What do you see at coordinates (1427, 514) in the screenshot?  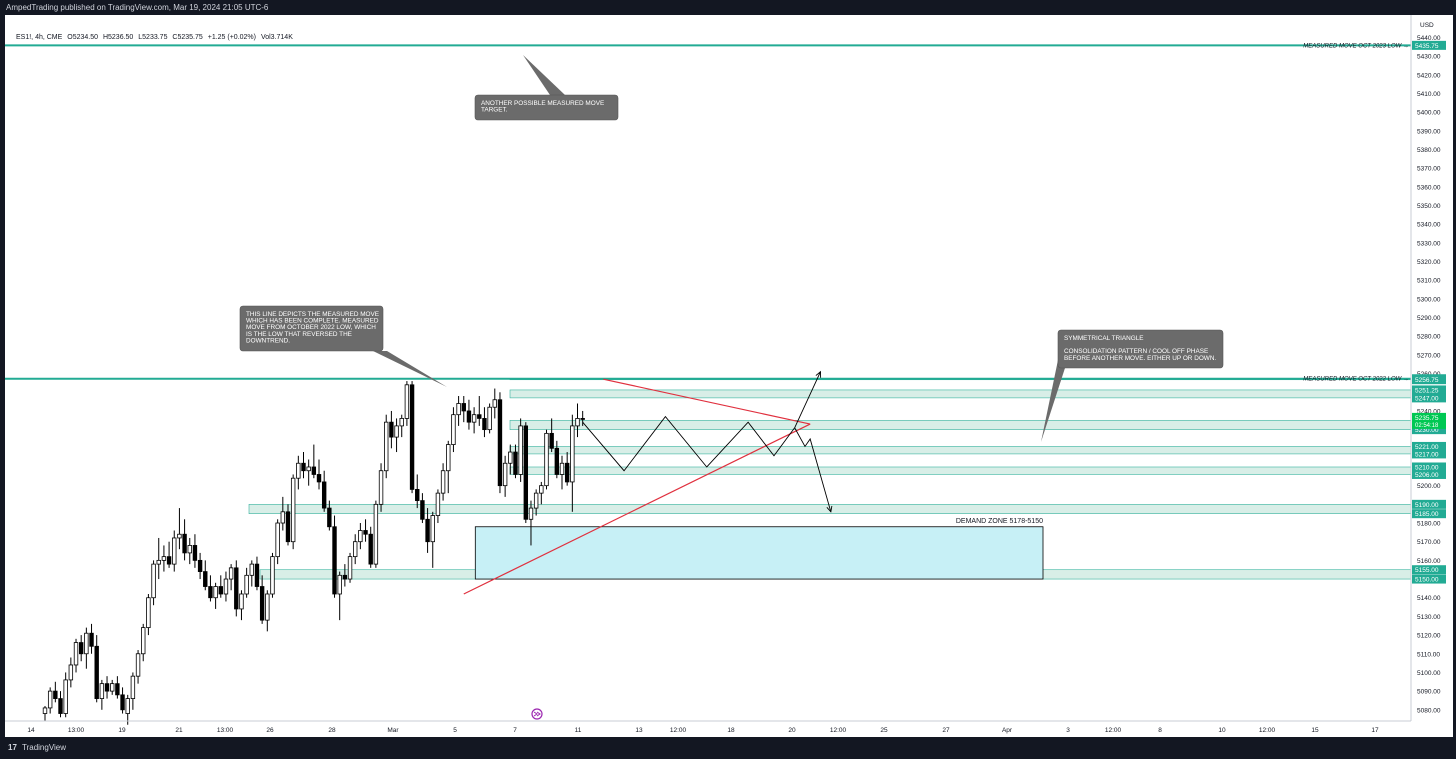 I see `price-tag-label: 5185.00` at bounding box center [1427, 514].